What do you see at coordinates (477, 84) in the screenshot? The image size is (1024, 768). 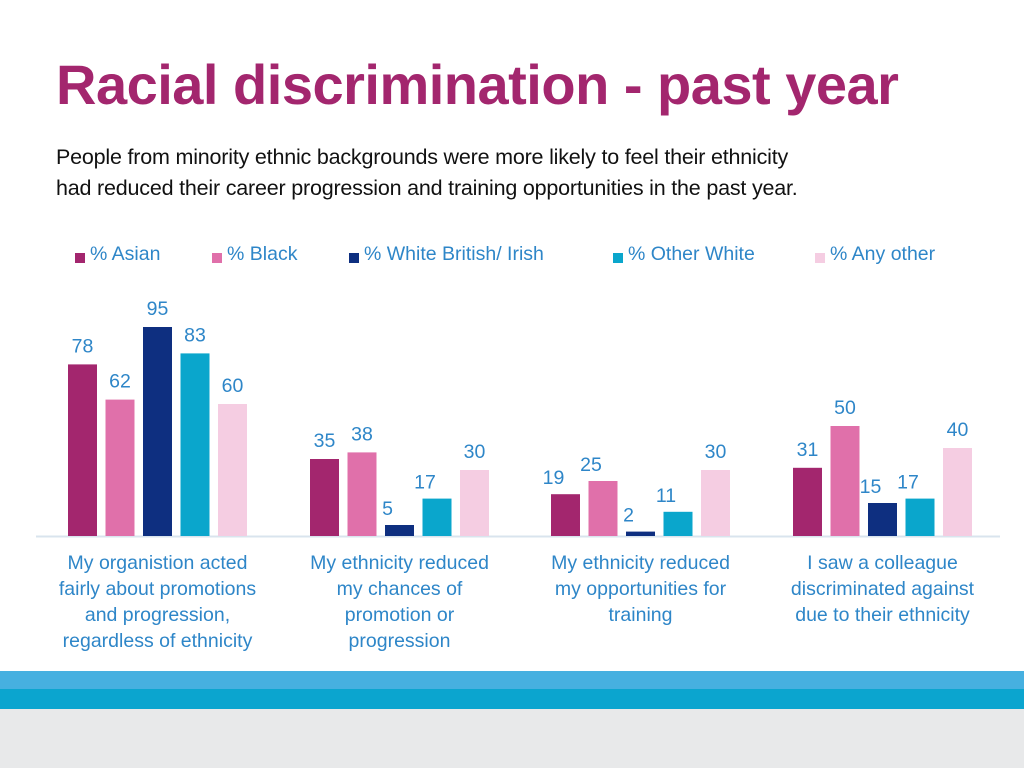 I see `page-title: Racial discrimination - past year` at bounding box center [477, 84].